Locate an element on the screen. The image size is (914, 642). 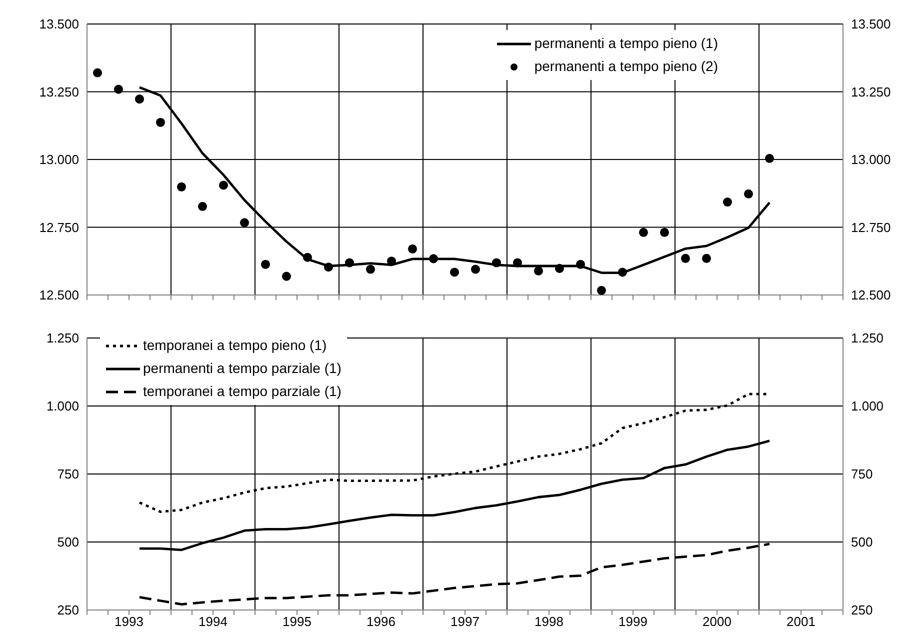
legend-label: permanenti a tempo pieno (1) is located at coordinates (626, 43).